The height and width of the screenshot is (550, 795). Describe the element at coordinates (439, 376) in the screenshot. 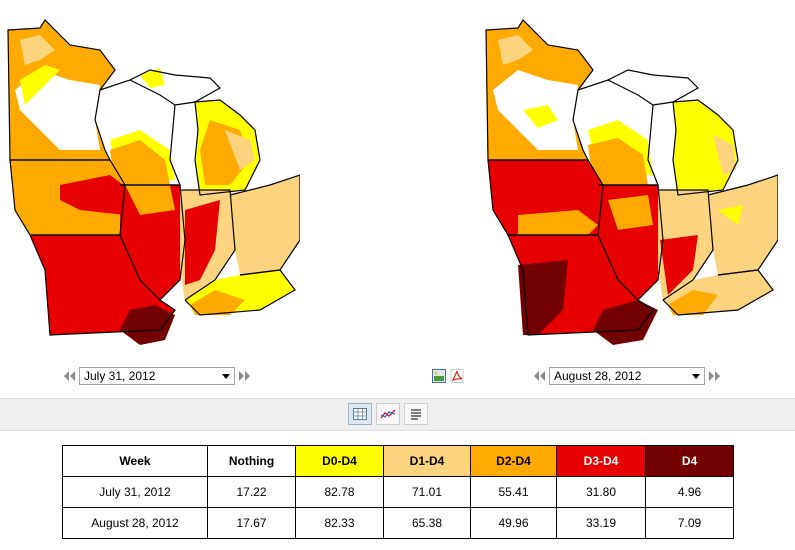

I see `image-icon` at that location.